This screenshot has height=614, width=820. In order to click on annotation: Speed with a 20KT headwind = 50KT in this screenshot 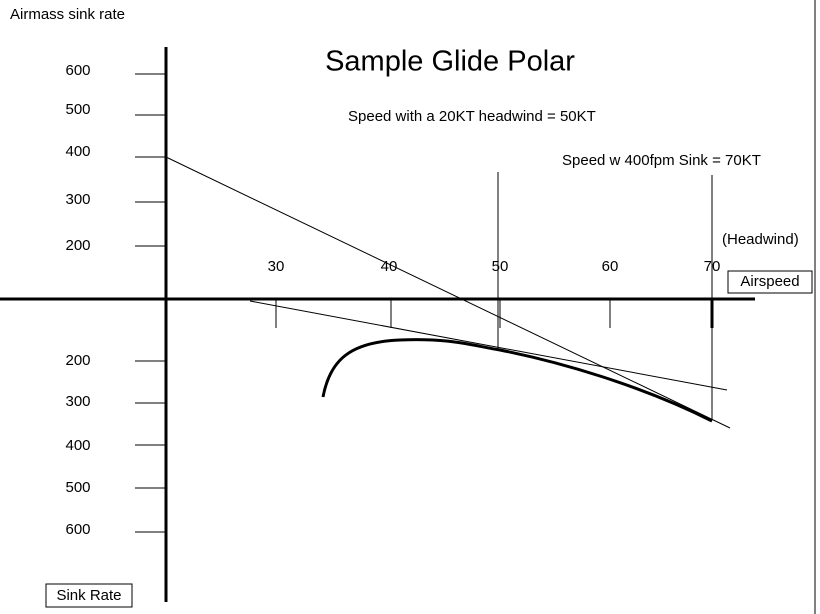, I will do `click(472, 116)`.